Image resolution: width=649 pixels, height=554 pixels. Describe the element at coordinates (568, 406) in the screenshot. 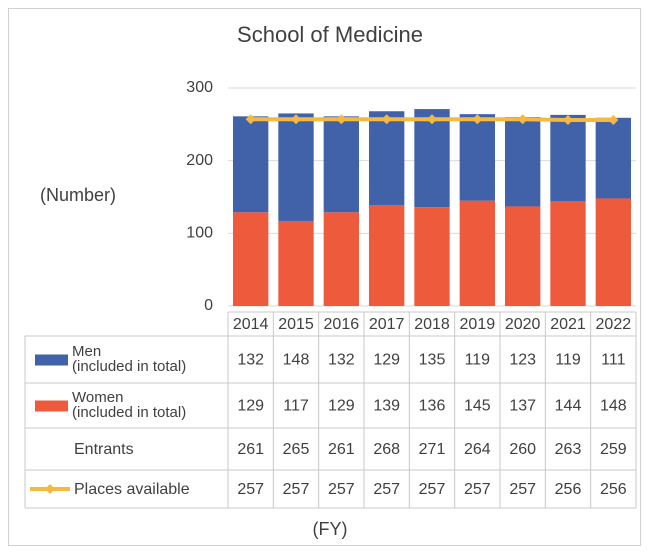

I see `table-value: 144` at that location.